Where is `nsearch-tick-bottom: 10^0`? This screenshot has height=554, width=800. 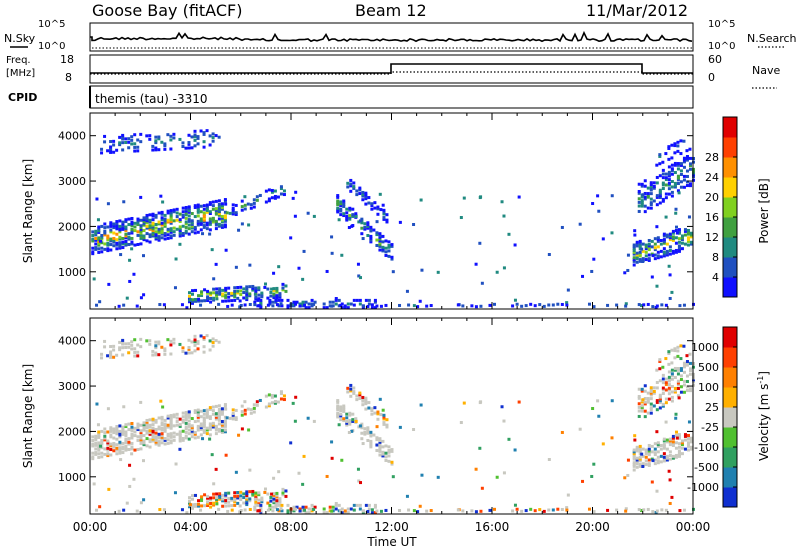 nsearch-tick-bottom: 10^0 is located at coordinates (721, 46).